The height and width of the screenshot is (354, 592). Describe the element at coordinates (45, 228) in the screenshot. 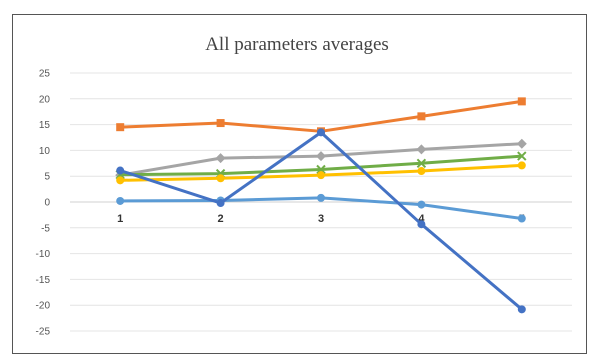

I see `y-tick-label: -5` at that location.